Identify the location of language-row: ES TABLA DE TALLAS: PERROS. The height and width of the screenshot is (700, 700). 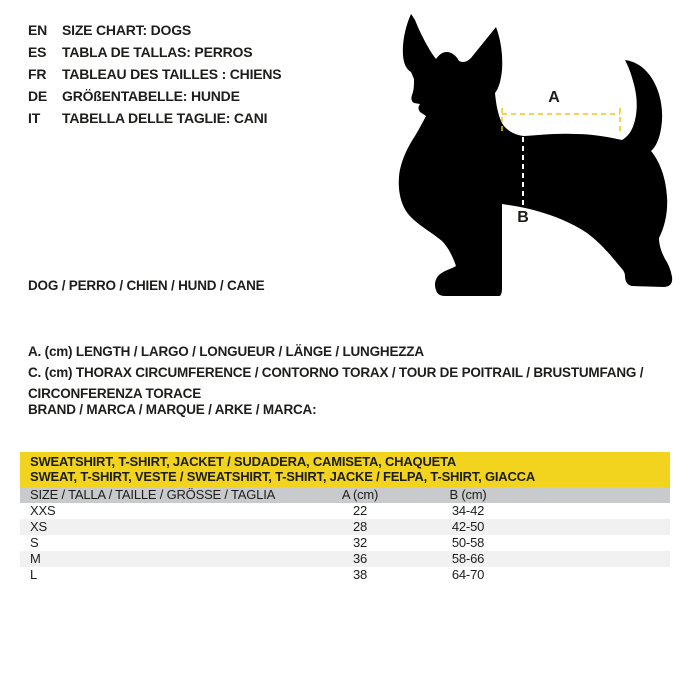
(154, 52).